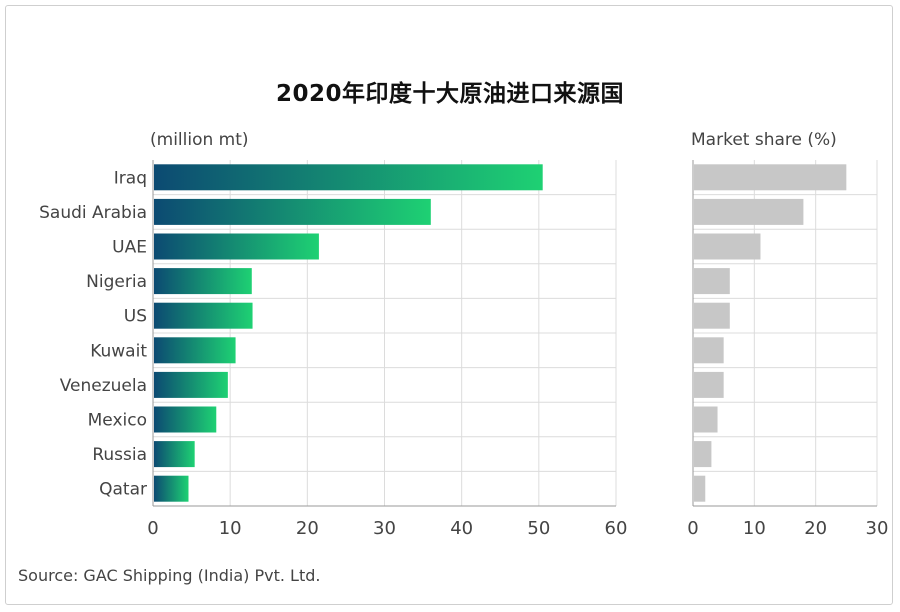 The width and height of the screenshot is (900, 612). What do you see at coordinates (199, 140) in the screenshot?
I see `volume-unit-label: (million mt)` at bounding box center [199, 140].